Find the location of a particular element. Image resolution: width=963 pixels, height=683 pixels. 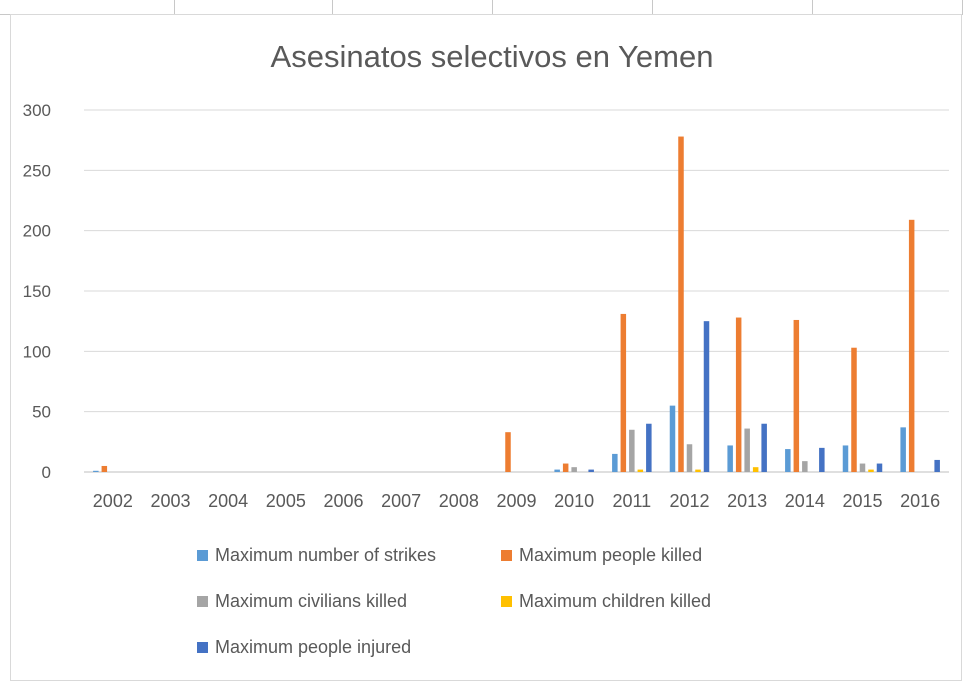

legend-item: Maximum people injured is located at coordinates (304, 647).